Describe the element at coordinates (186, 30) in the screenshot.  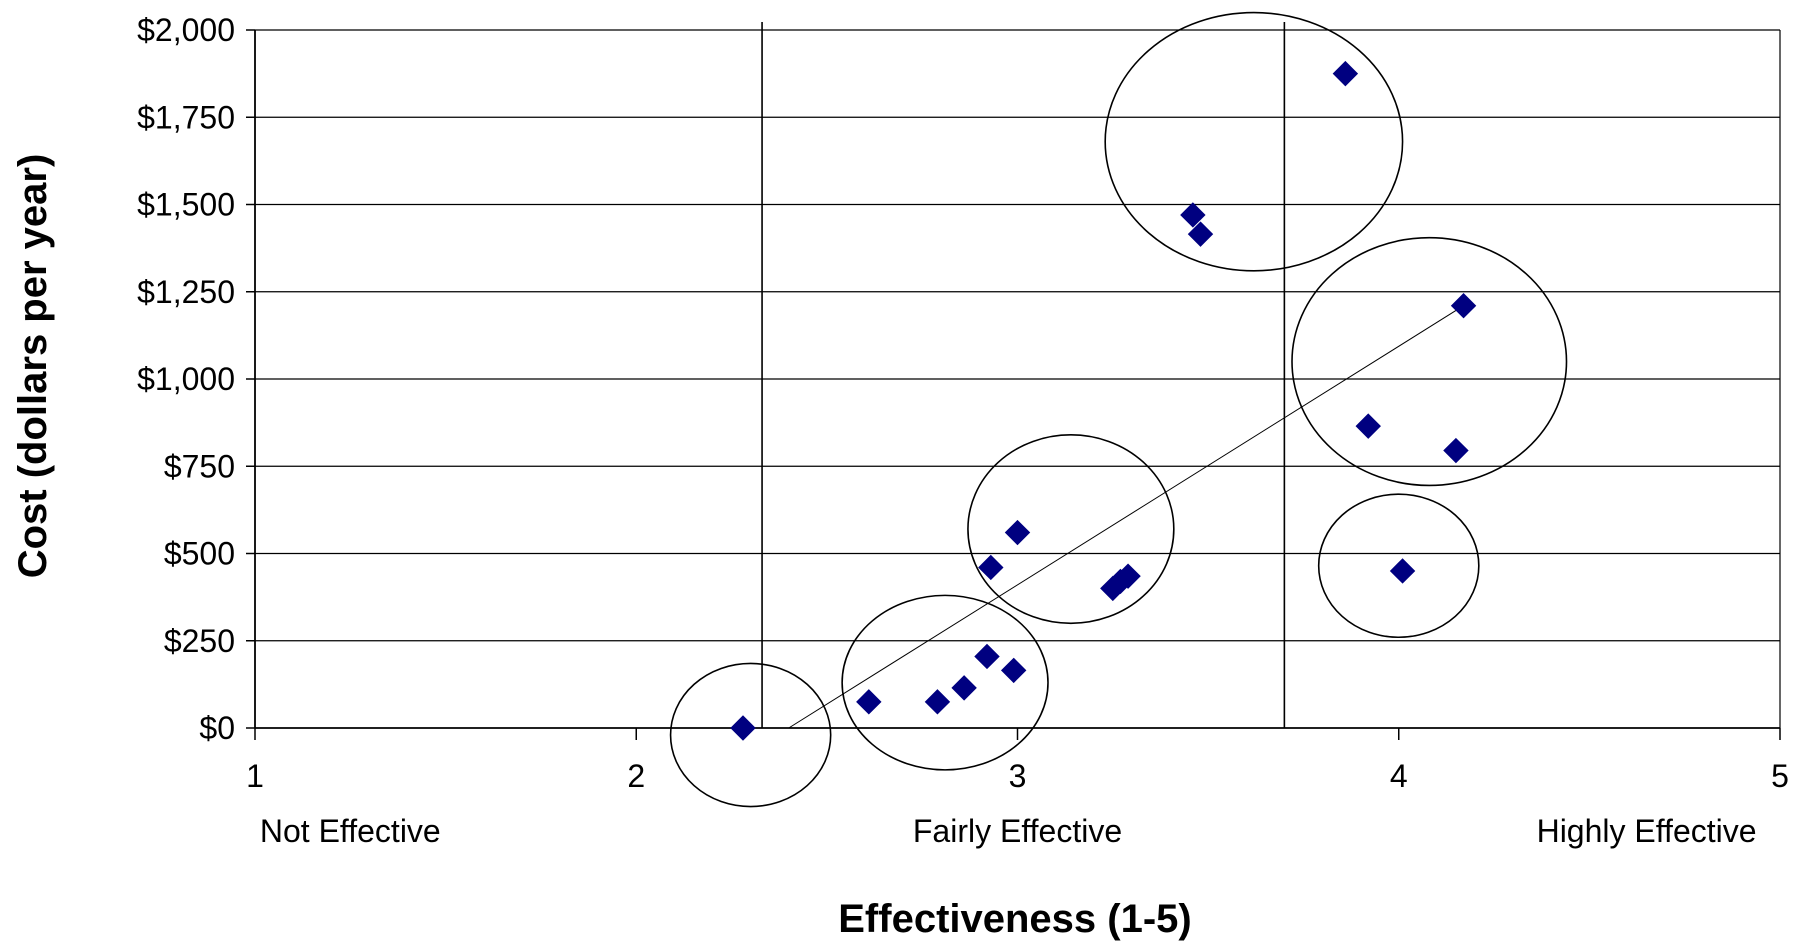
I see `y-tick-label: $2,000` at that location.